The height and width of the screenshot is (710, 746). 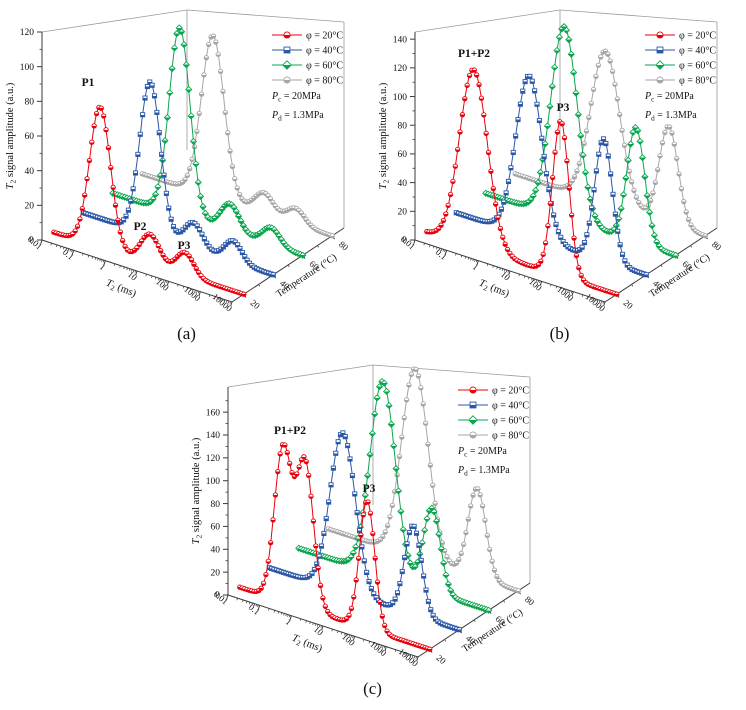 What do you see at coordinates (88, 83) in the screenshot?
I see `peak-annotation: P1` at bounding box center [88, 83].